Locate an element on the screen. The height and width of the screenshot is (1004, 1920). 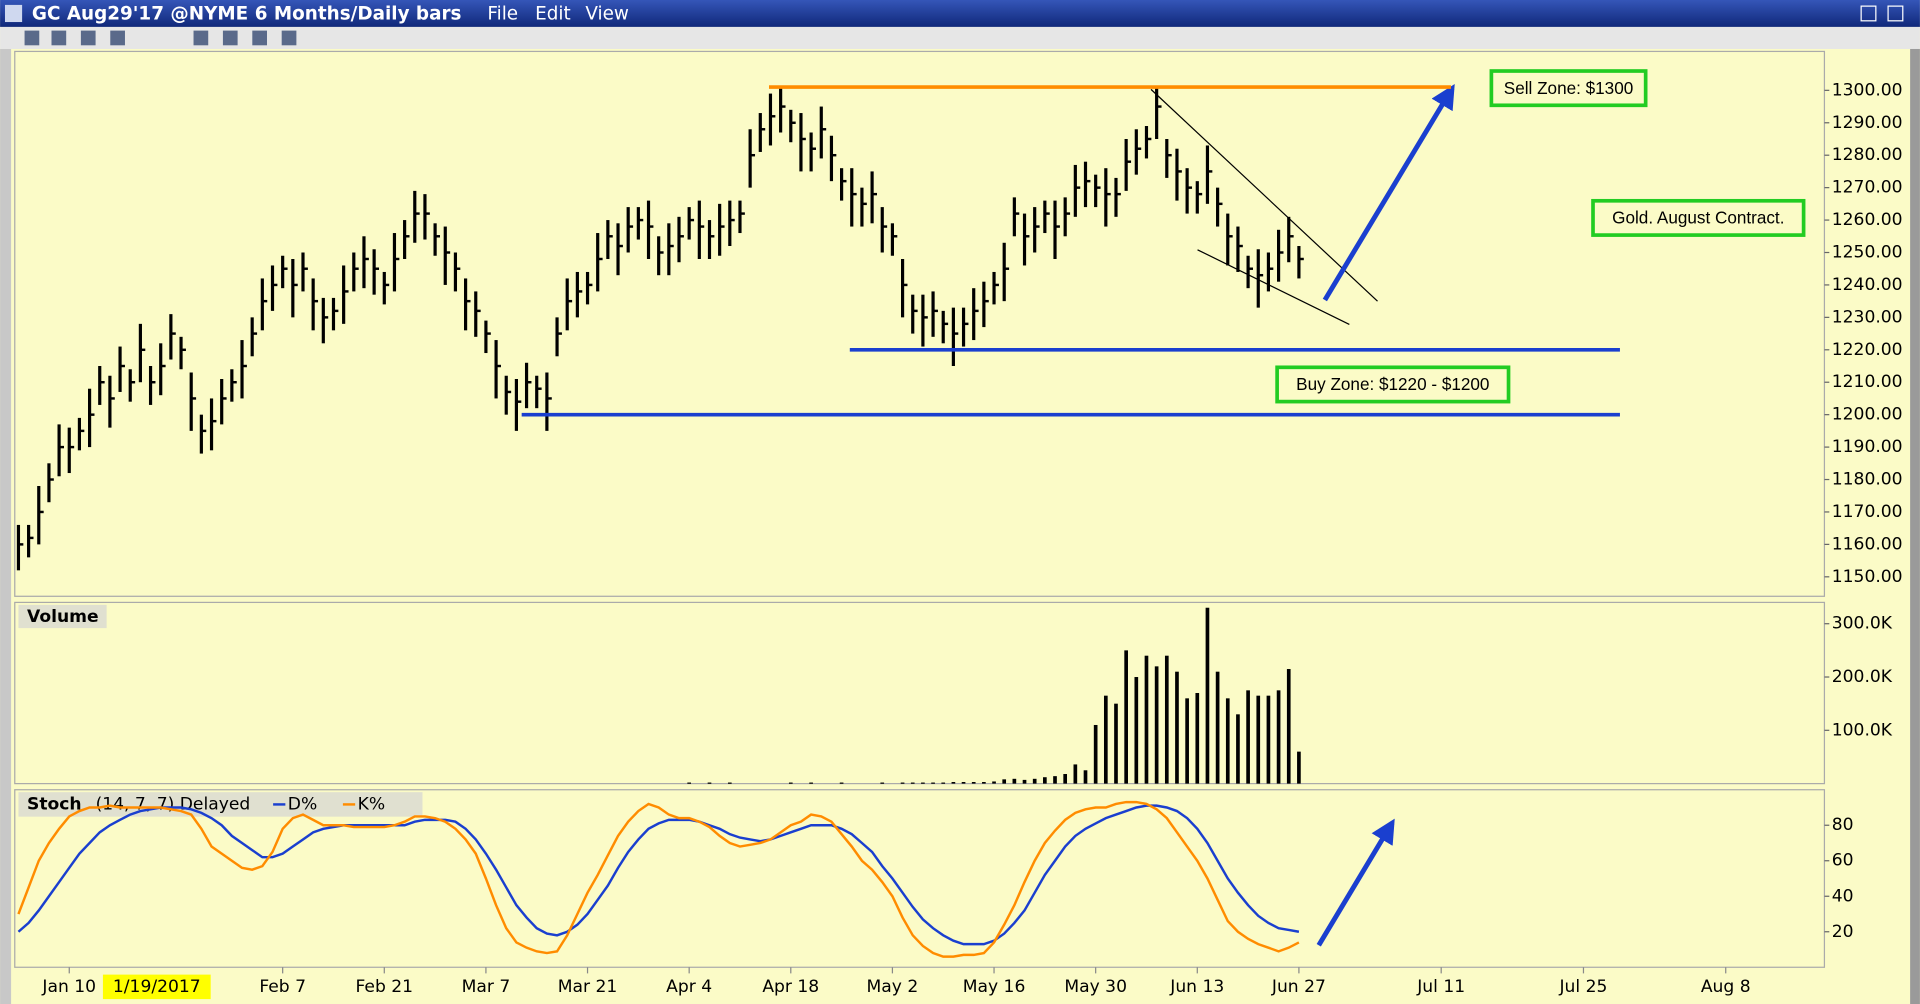
y-tick-label: 20 is located at coordinates (1843, 932).